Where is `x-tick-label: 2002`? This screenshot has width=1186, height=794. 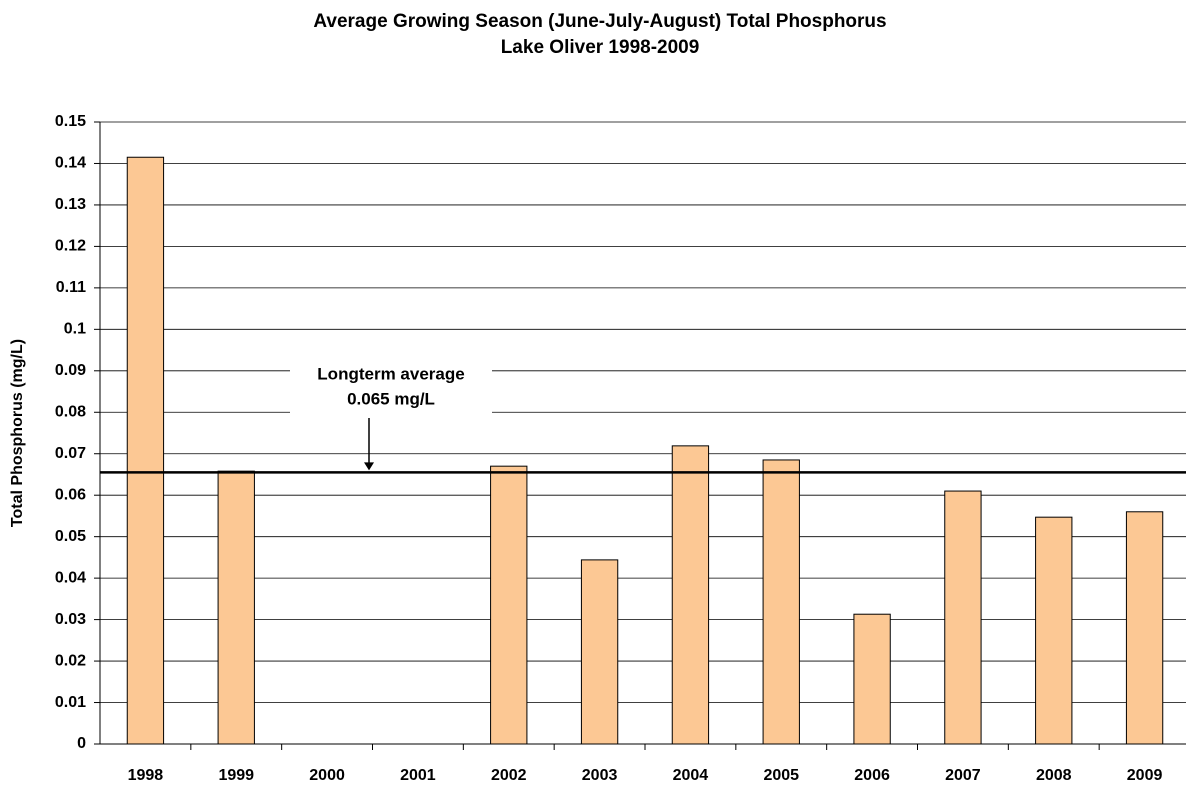
x-tick-label: 2002 is located at coordinates (509, 775).